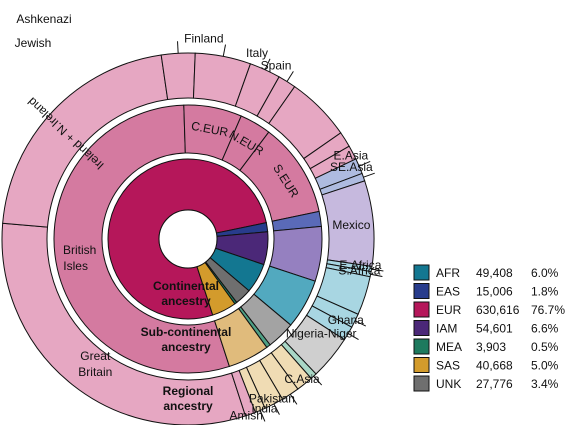 The width and height of the screenshot is (573, 425). Describe the element at coordinates (494, 384) in the screenshot. I see `legend-count-unk: 27,776` at that location.